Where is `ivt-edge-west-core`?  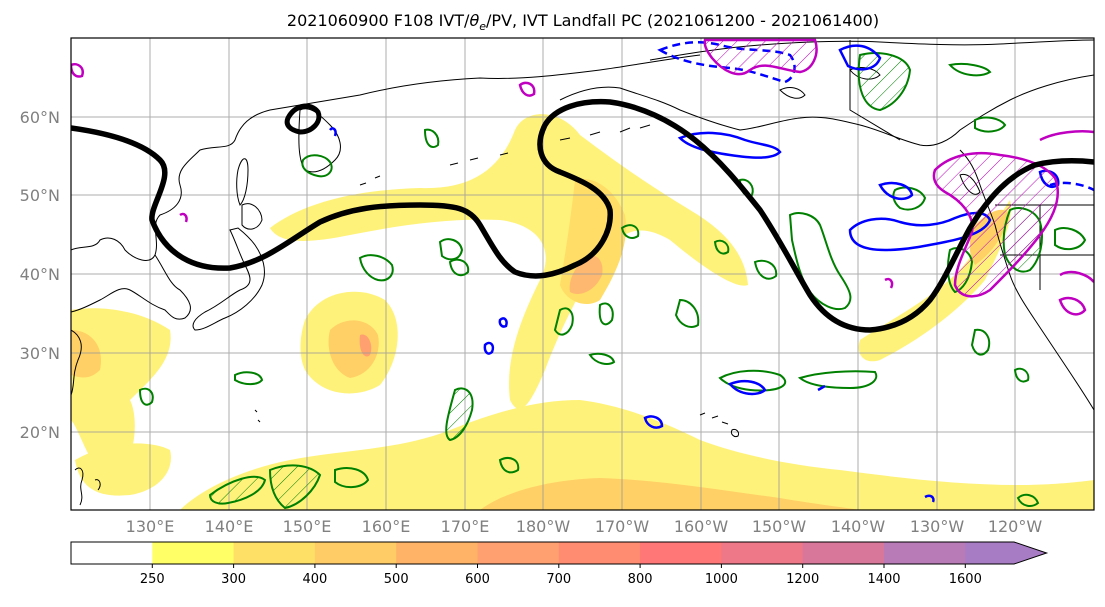 ivt-edge-west-core is located at coordinates (86, 354).